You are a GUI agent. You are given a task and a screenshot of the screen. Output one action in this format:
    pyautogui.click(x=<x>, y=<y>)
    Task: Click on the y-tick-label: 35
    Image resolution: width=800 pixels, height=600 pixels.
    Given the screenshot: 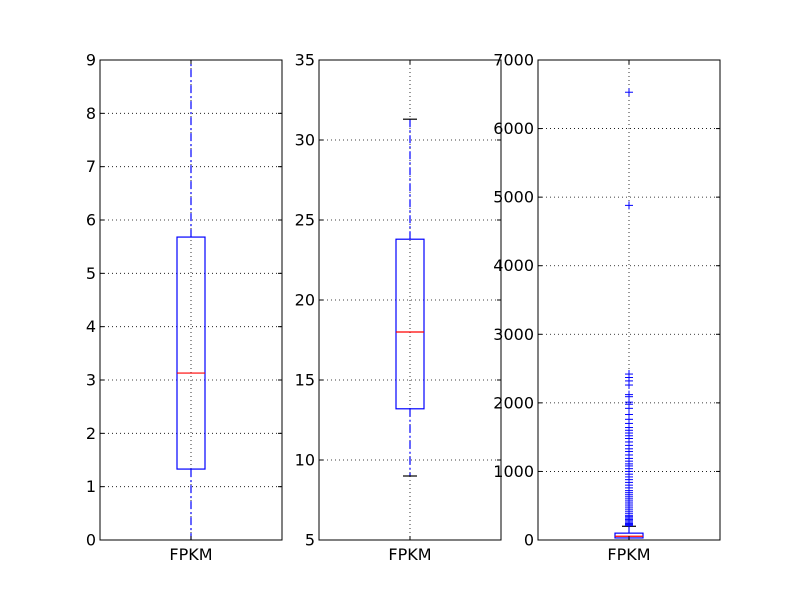 What is the action you would take?
    pyautogui.click(x=305, y=60)
    